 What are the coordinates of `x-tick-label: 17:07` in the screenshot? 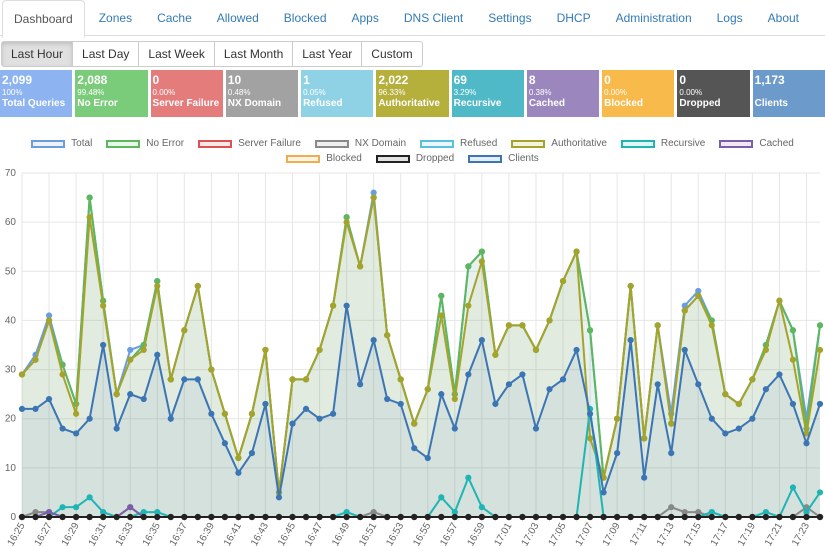 It's located at (585, 533).